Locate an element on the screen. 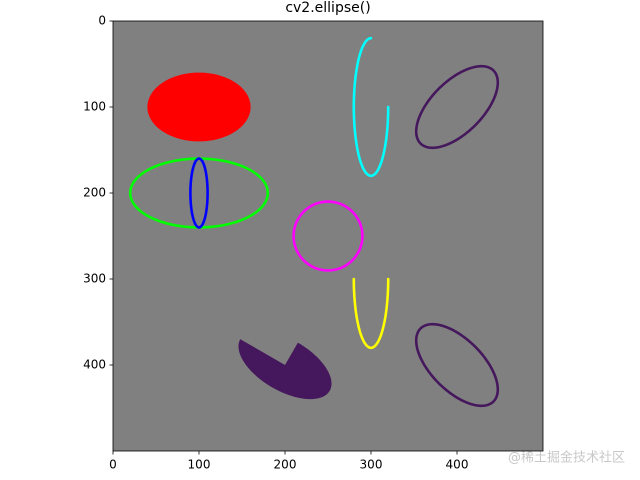  x-tick-label: 100 is located at coordinates (199, 465).